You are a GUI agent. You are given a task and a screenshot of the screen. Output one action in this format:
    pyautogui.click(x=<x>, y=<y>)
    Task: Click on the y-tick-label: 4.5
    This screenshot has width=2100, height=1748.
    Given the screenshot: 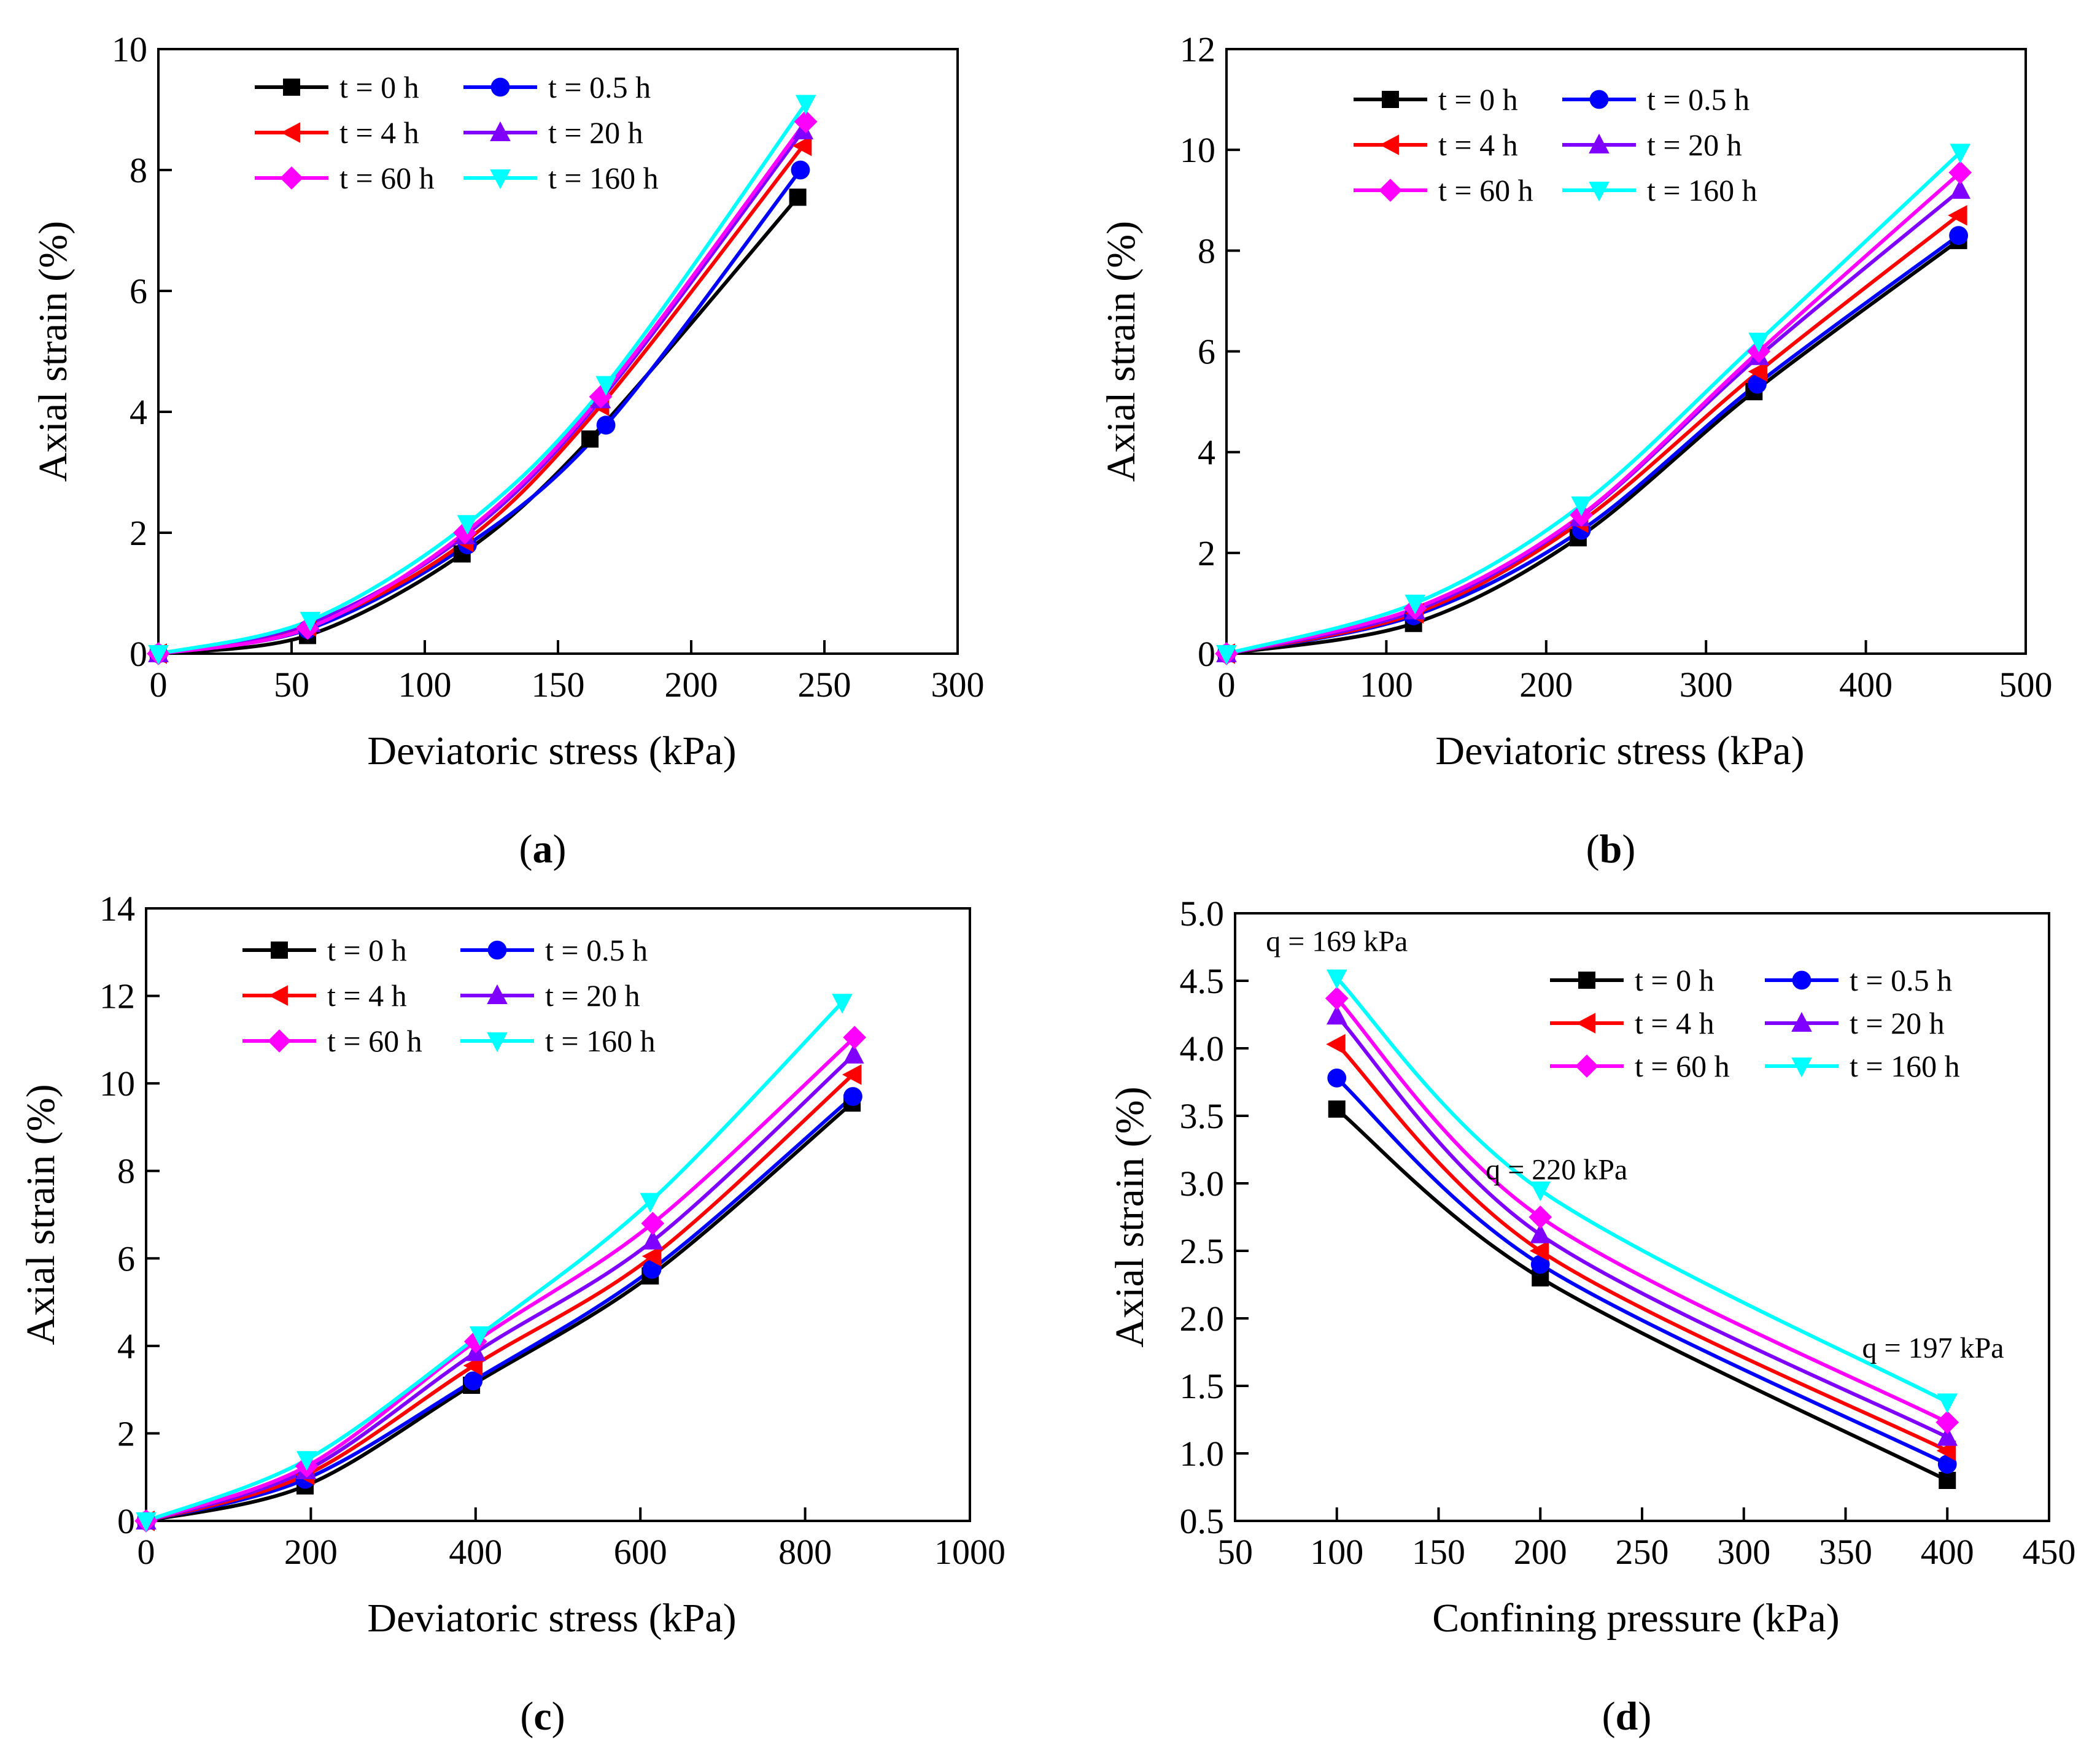 What is the action you would take?
    pyautogui.click(x=1202, y=981)
    